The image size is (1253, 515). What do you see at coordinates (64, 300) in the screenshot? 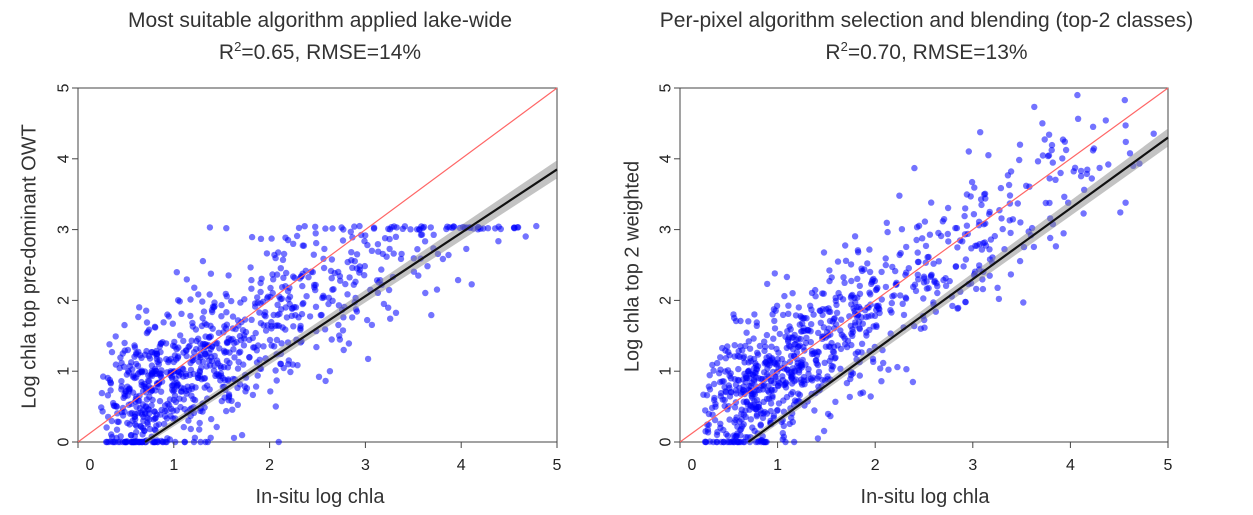
I see `y-tick-label: 2` at bounding box center [64, 300].